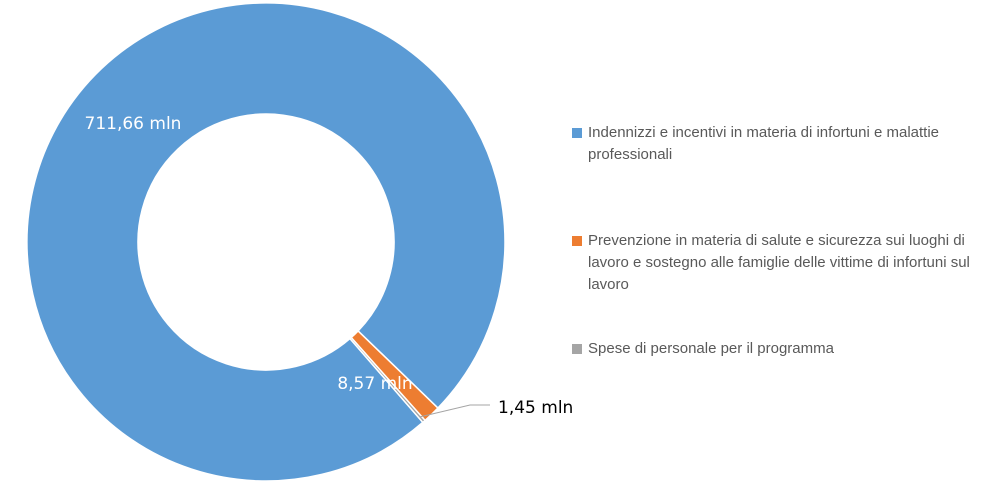 The height and width of the screenshot is (481, 1003). Describe the element at coordinates (535, 408) in the screenshot. I see `data-label: 1,45 mln` at that location.